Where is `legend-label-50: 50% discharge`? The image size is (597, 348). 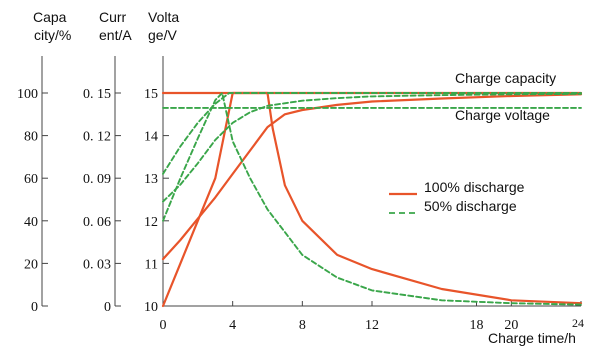 legend-label-50: 50% discharge is located at coordinates (470, 206).